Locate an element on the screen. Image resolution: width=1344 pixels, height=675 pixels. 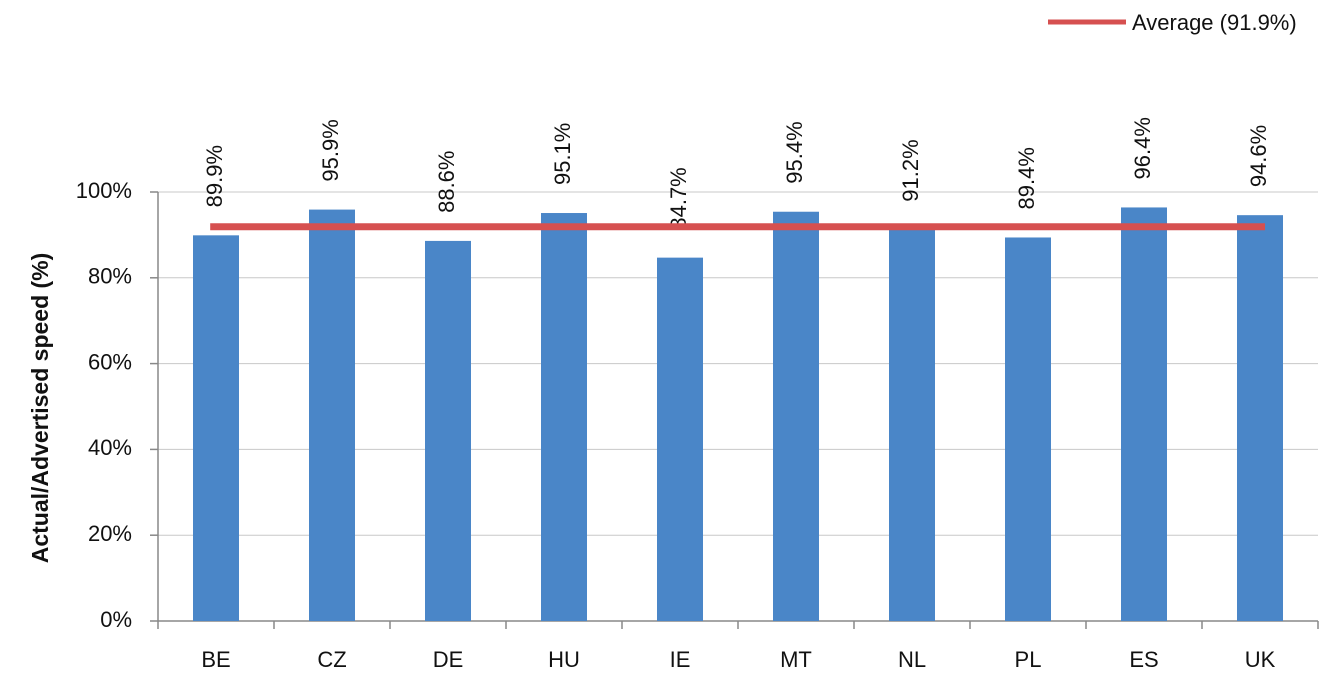
y-tick-label: 0% is located at coordinates (116, 619).